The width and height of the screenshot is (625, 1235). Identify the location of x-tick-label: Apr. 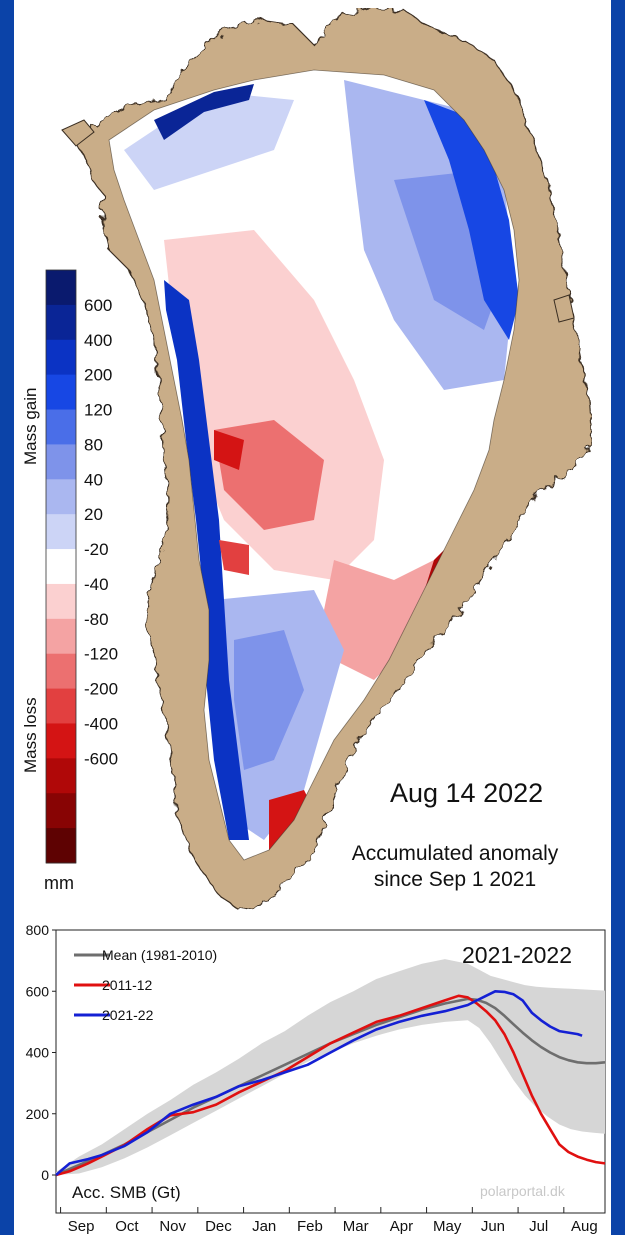
(401, 1226).